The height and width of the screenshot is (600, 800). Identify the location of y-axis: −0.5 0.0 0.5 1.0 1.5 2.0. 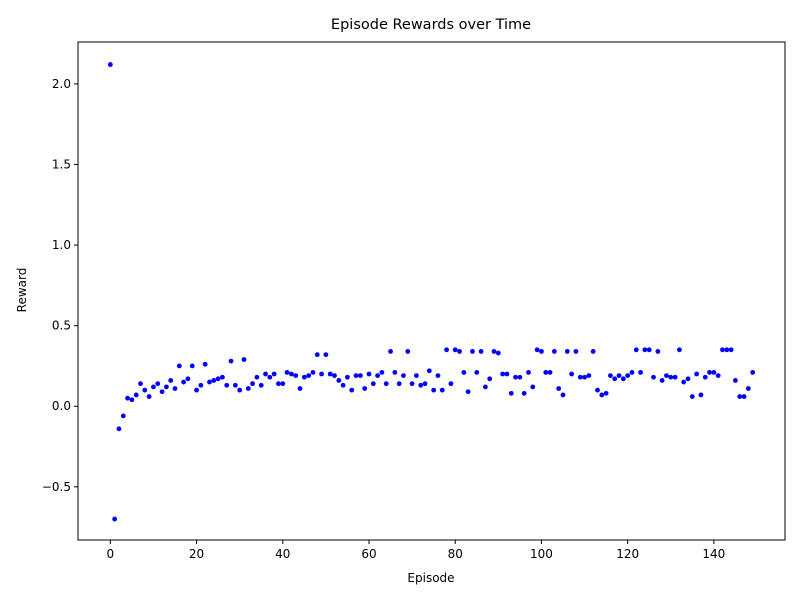
(60, 285).